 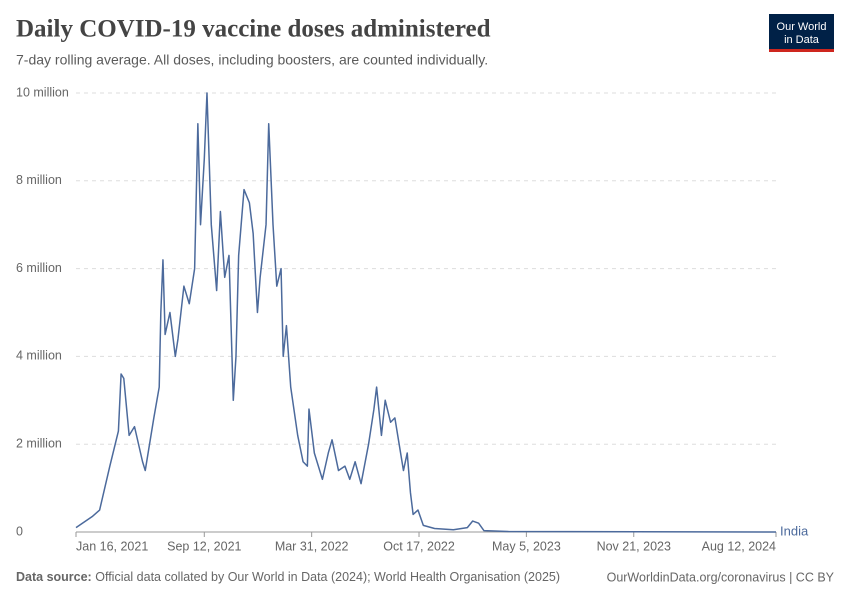 What do you see at coordinates (312, 546) in the screenshot?
I see `x-tick-label: Mar 31, 2022` at bounding box center [312, 546].